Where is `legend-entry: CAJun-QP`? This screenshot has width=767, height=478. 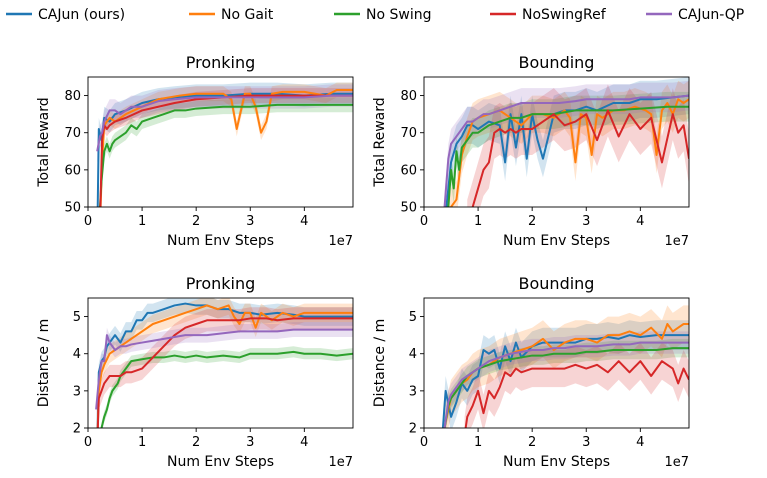 legend-entry: CAJun-QP is located at coordinates (695, 15).